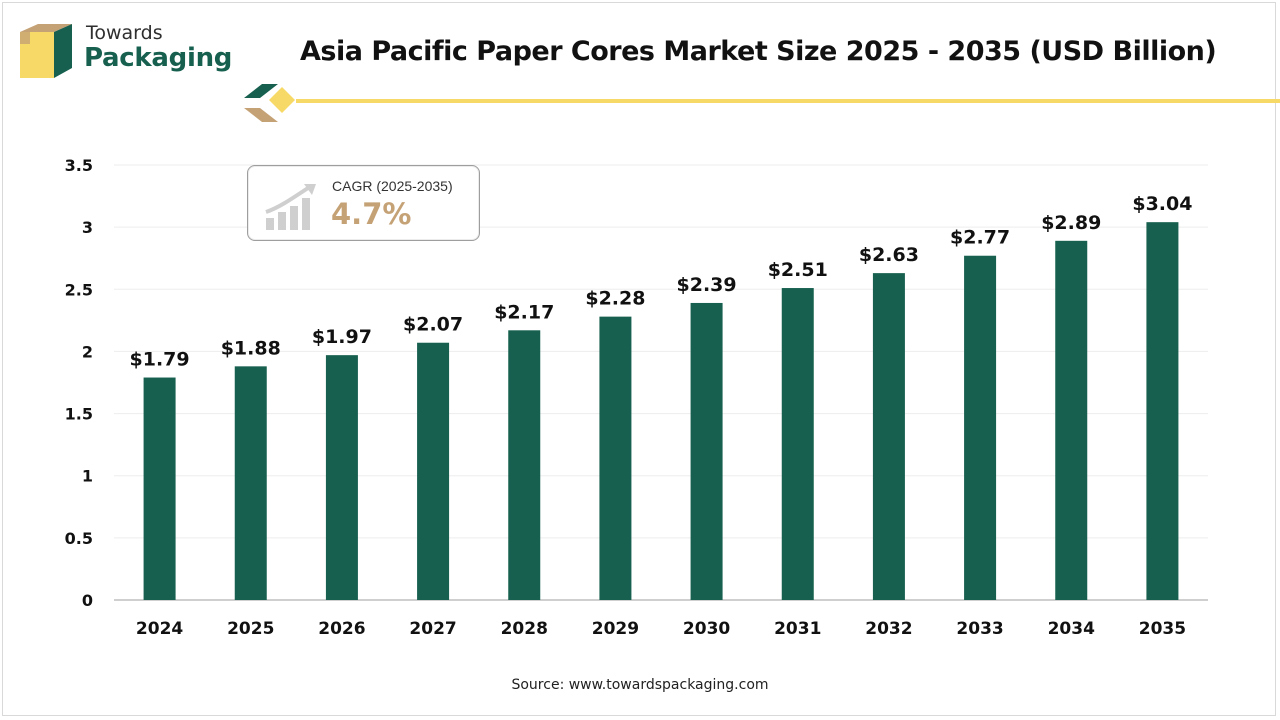 Image resolution: width=1280 pixels, height=720 pixels. I want to click on data-label: $2.07, so click(433, 325).